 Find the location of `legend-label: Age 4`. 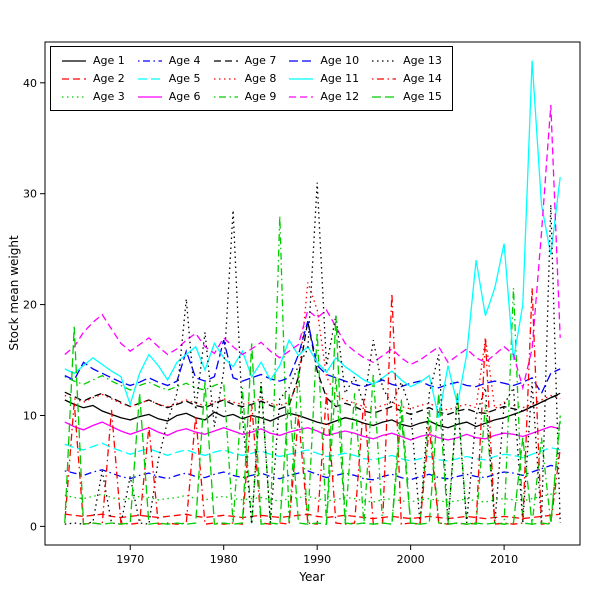

legend-label: Age 4 is located at coordinates (184, 60).